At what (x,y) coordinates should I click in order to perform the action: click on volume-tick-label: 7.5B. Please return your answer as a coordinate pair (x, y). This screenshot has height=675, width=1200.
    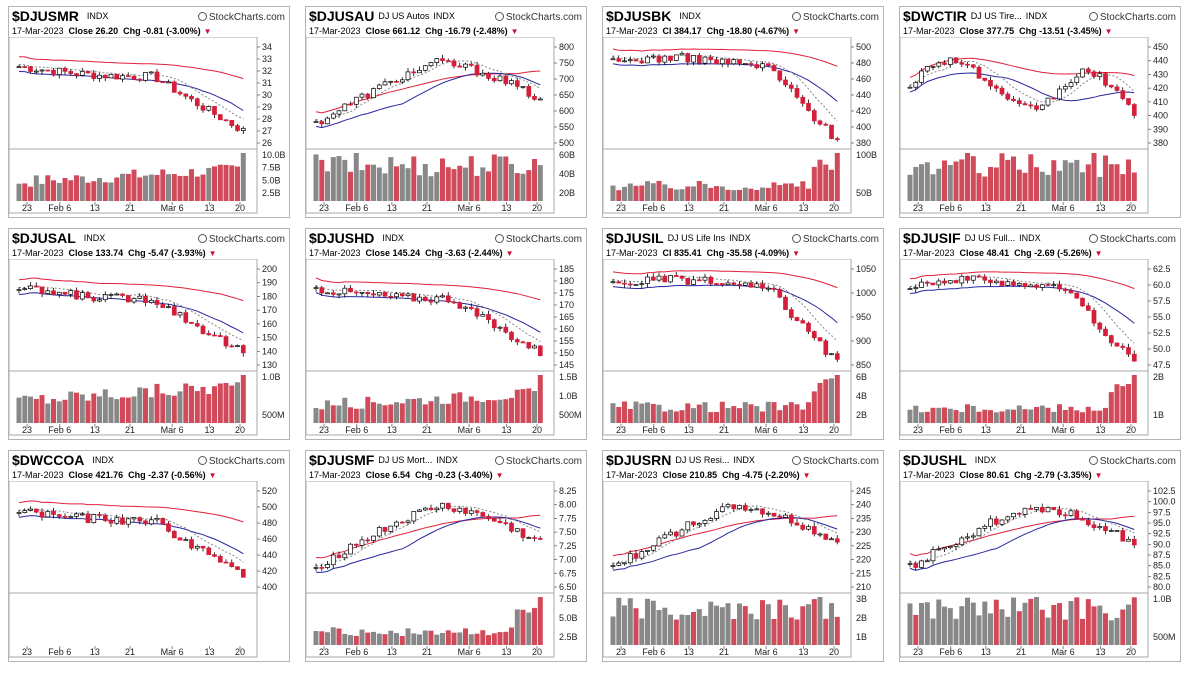
    Looking at the image, I should click on (271, 168).